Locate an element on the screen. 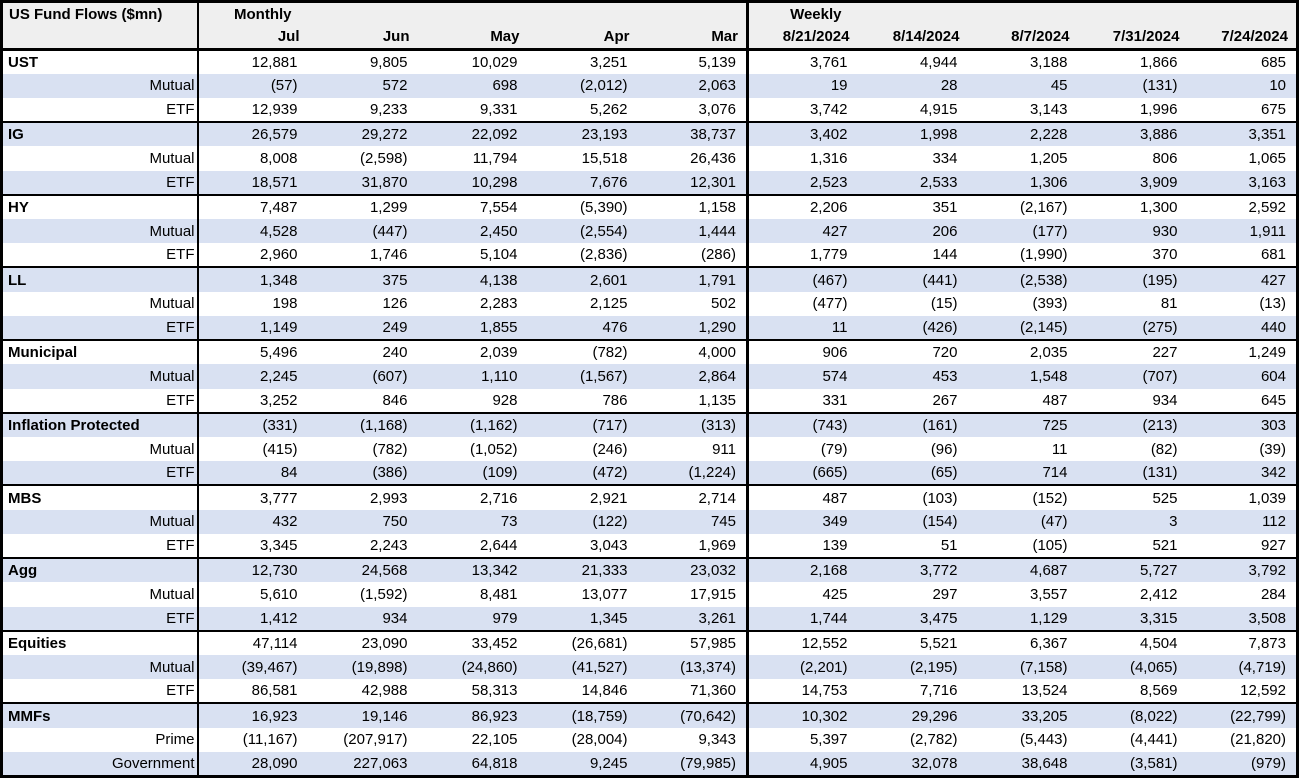  cell: 2,039 is located at coordinates (498, 353).